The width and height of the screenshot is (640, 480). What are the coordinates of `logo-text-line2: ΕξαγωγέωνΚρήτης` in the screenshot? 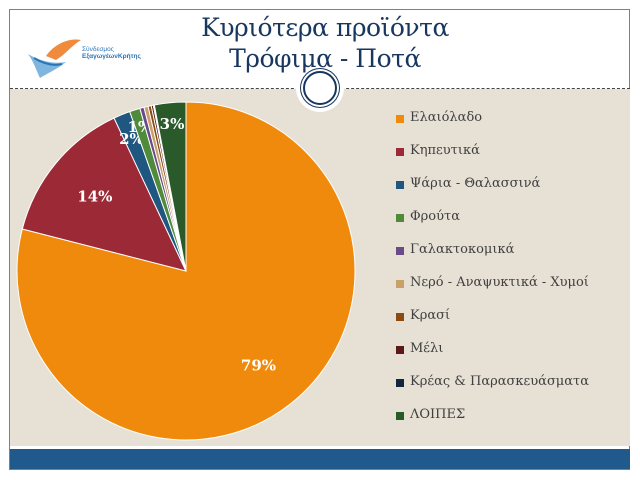 It's located at (111, 56).